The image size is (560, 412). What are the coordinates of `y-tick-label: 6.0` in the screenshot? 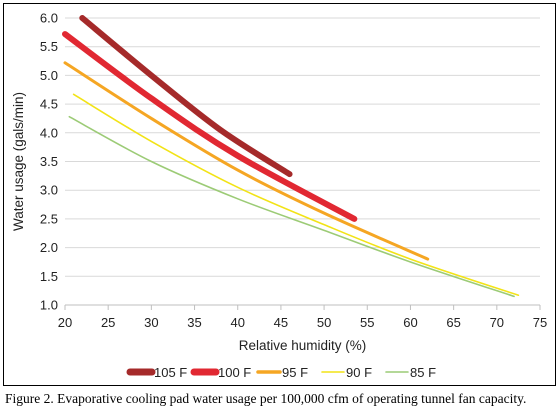 It's located at (49, 18).